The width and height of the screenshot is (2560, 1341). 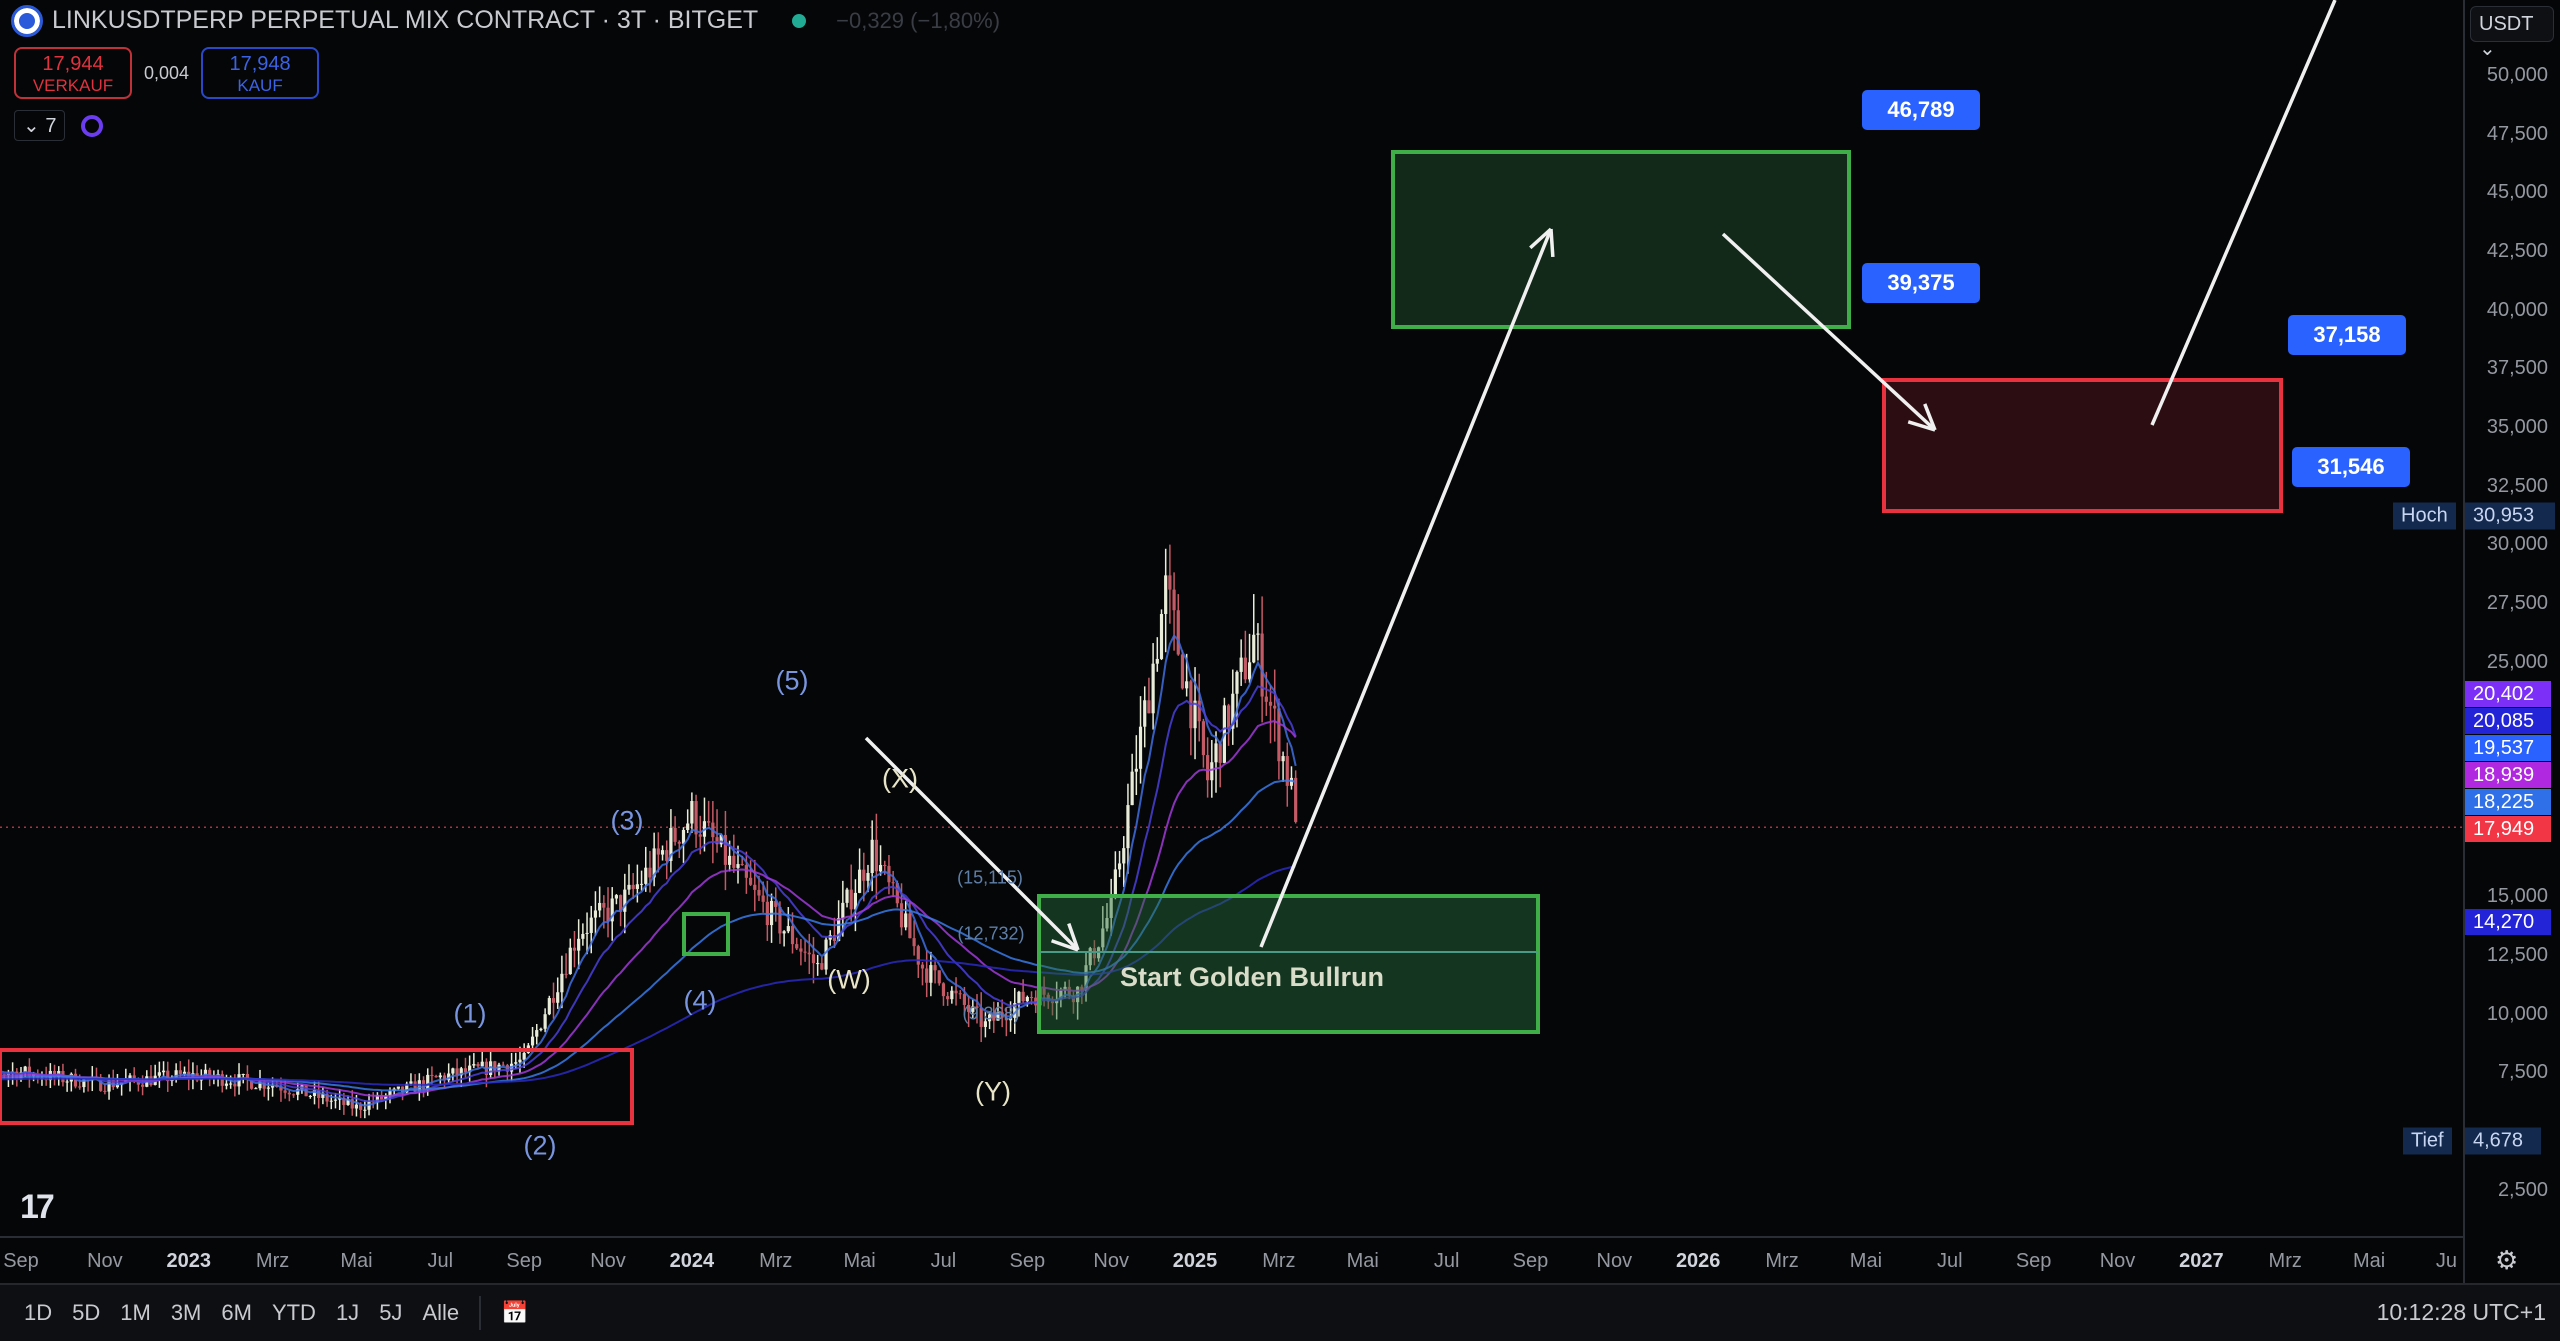 I want to click on price-label: 17,949, so click(x=2508, y=829).